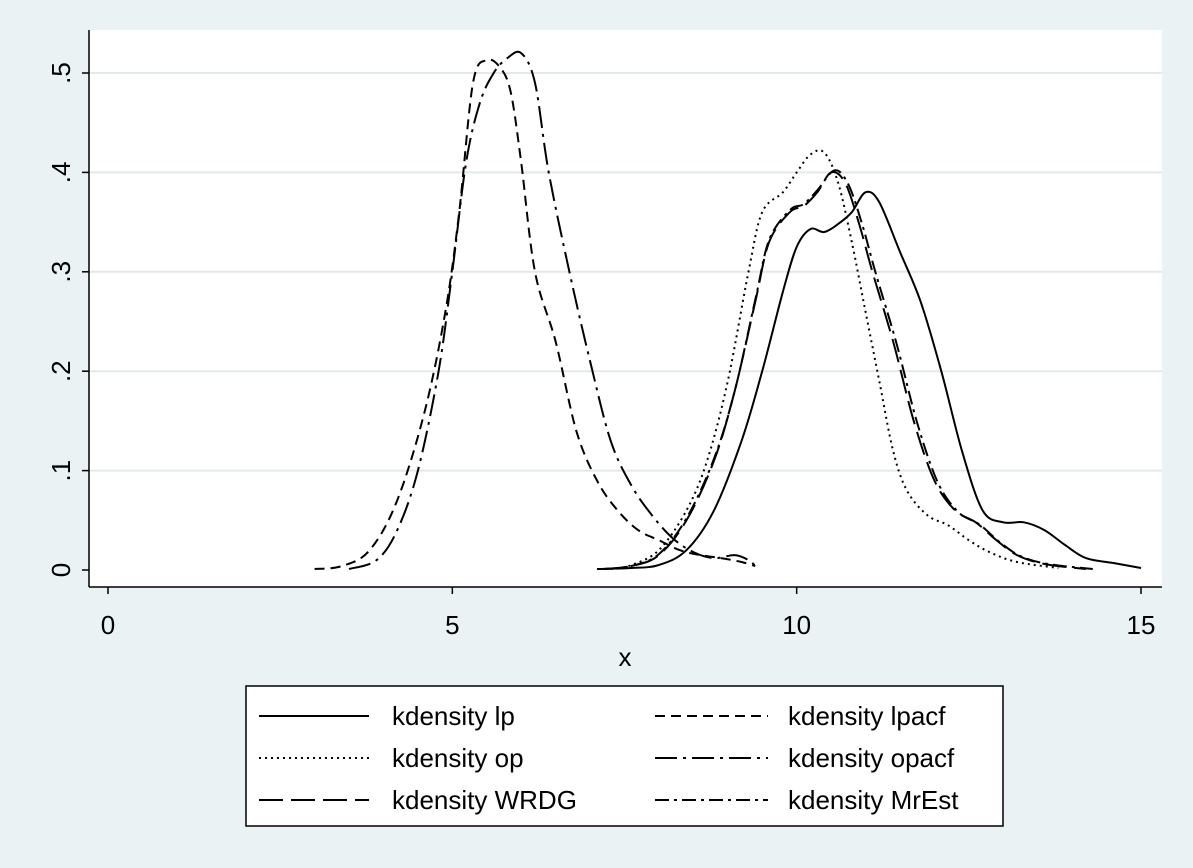 This screenshot has width=1193, height=868. Describe the element at coordinates (61, 272) in the screenshot. I see `y-tick-label: .3` at that location.